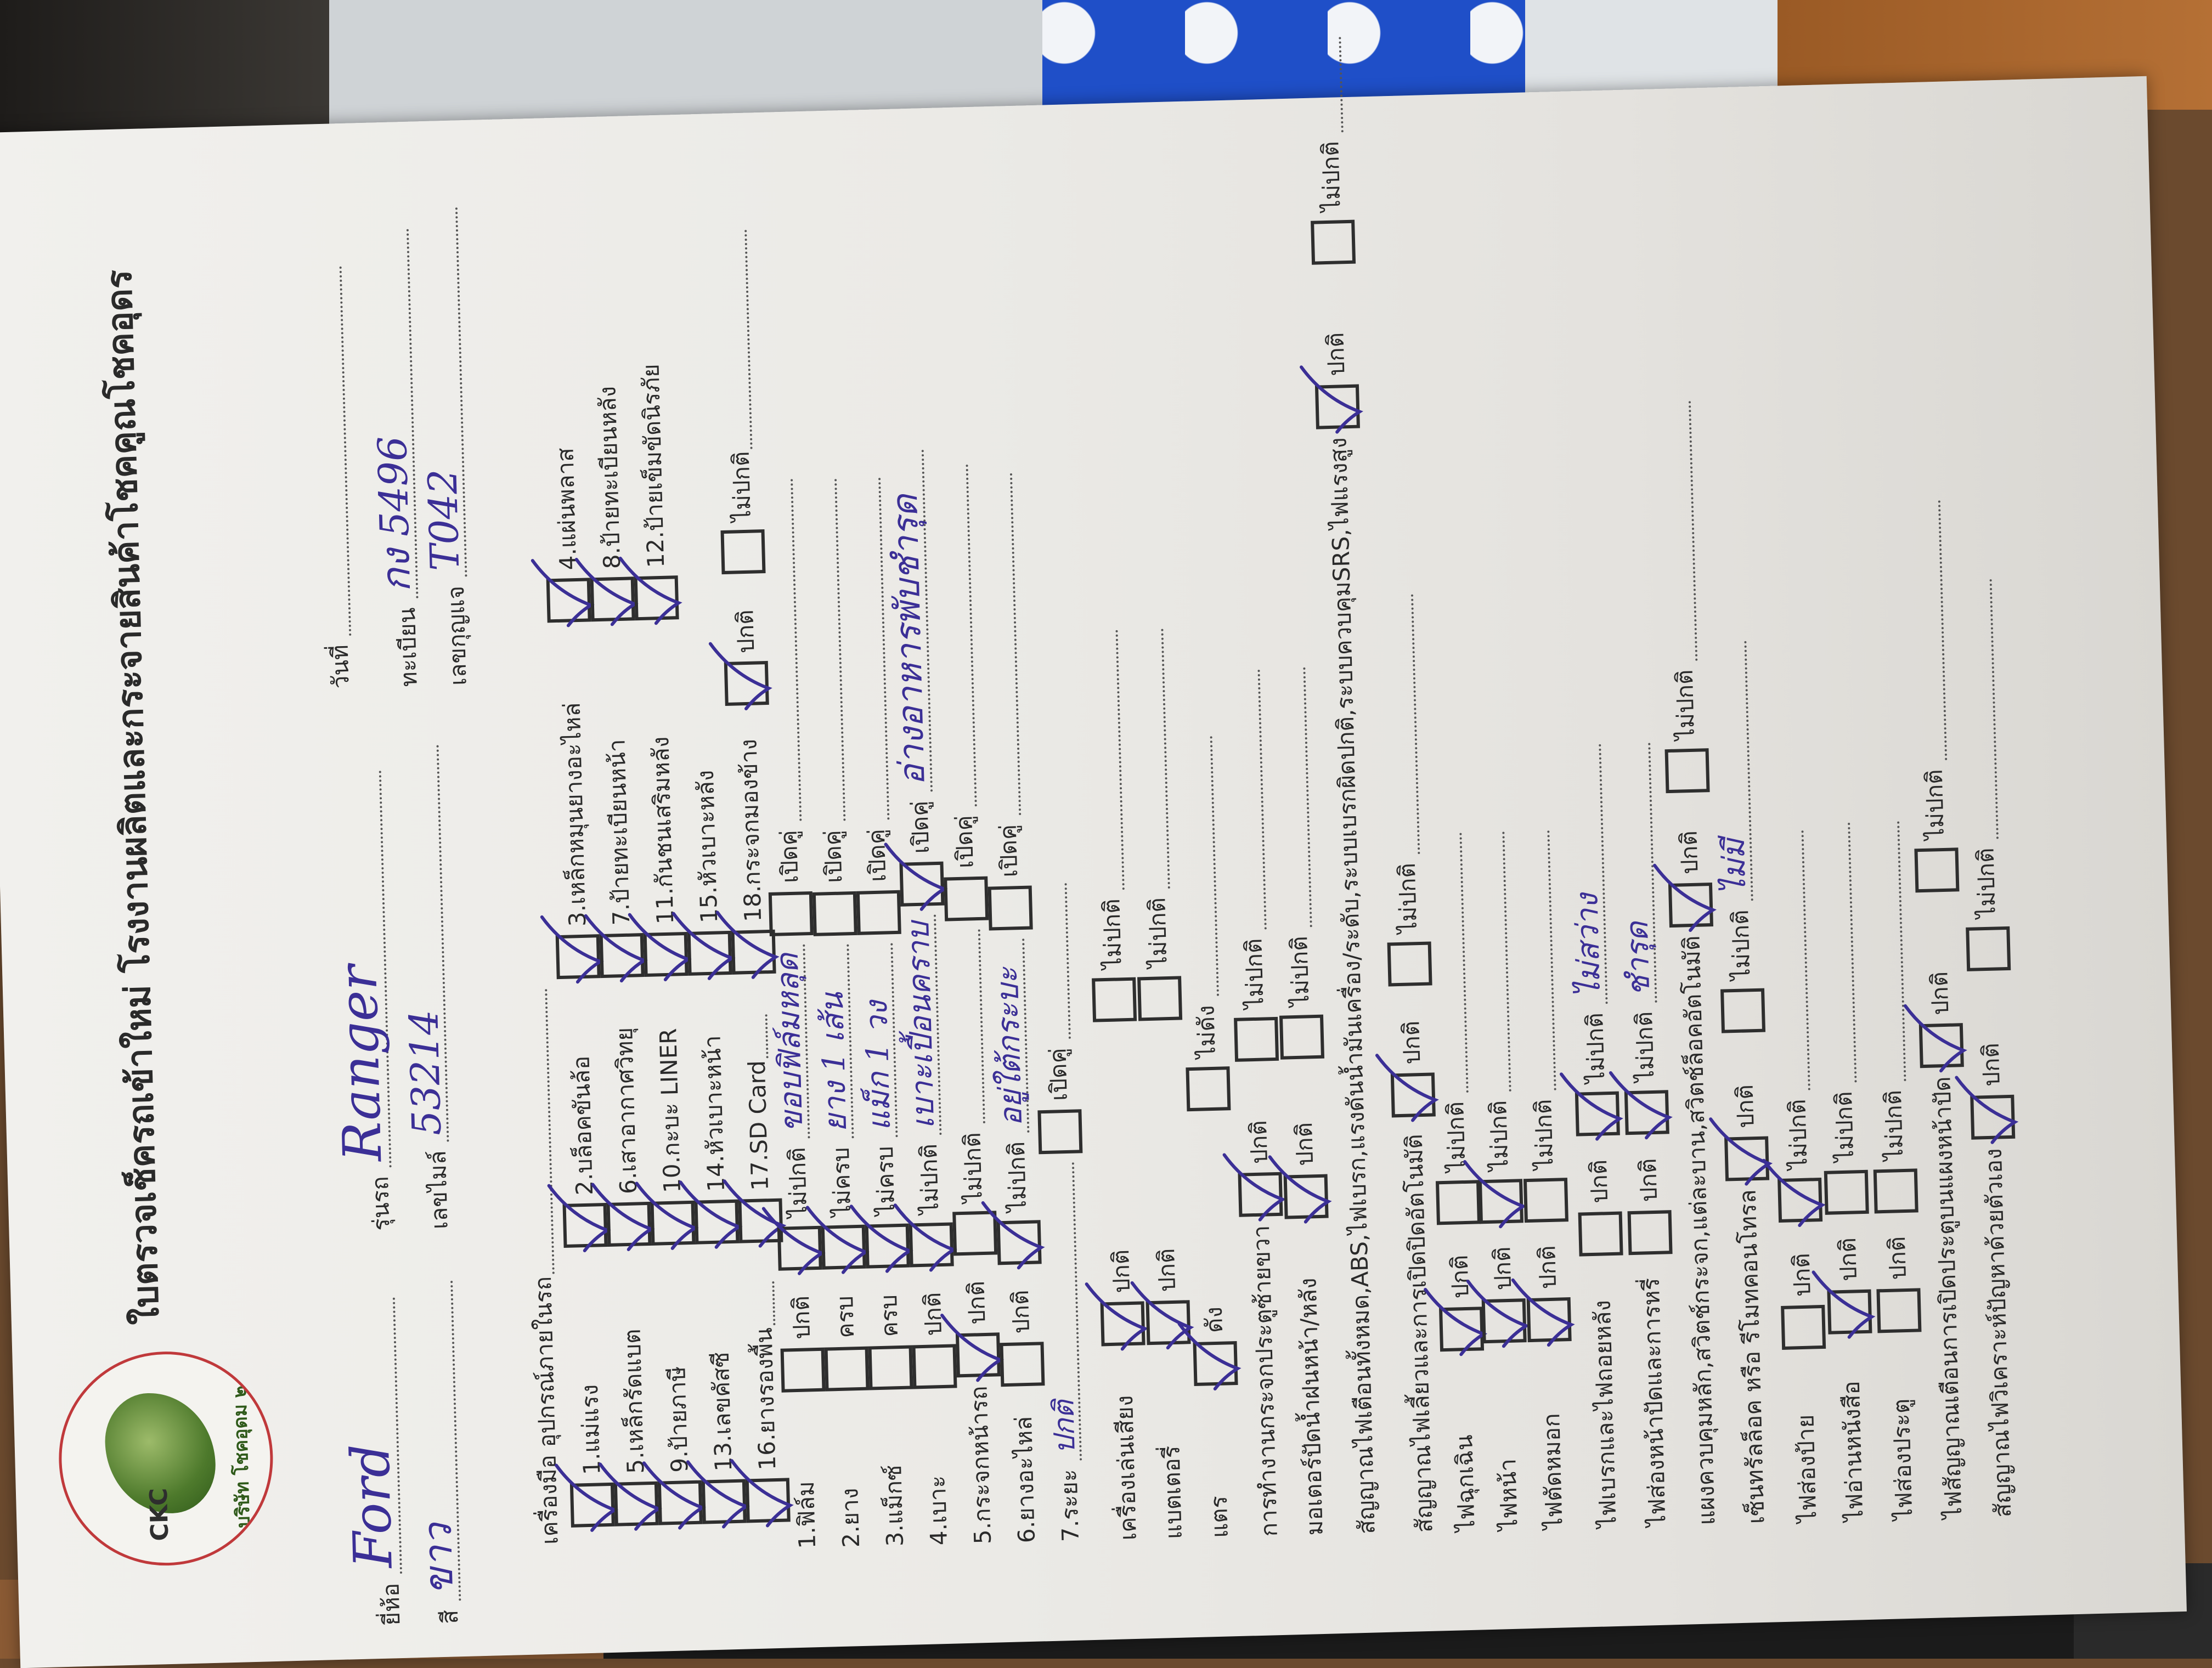 Image resolution: width=2212 pixels, height=1668 pixels. What do you see at coordinates (166, 1459) in the screenshot?
I see `company-logo: CKC บริษัท โชคอุดม ๒๐๒๐` at bounding box center [166, 1459].